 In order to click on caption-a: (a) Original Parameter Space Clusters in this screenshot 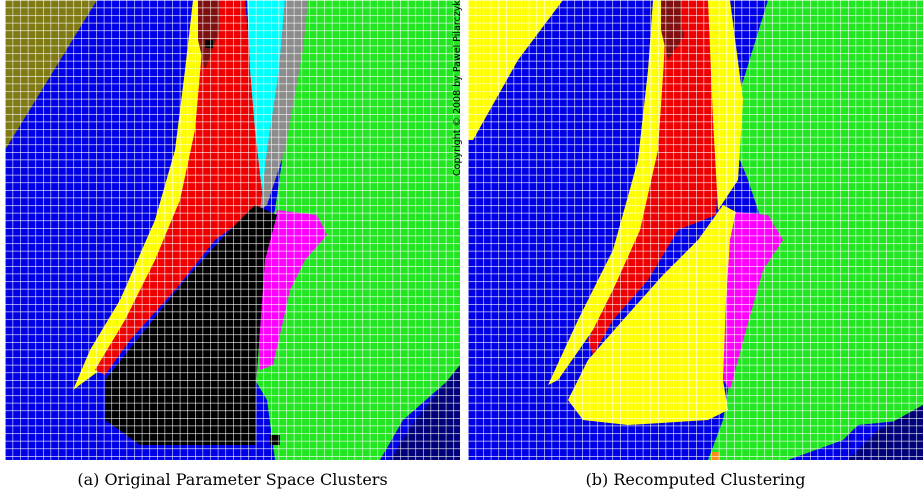, I will do `click(232, 479)`.